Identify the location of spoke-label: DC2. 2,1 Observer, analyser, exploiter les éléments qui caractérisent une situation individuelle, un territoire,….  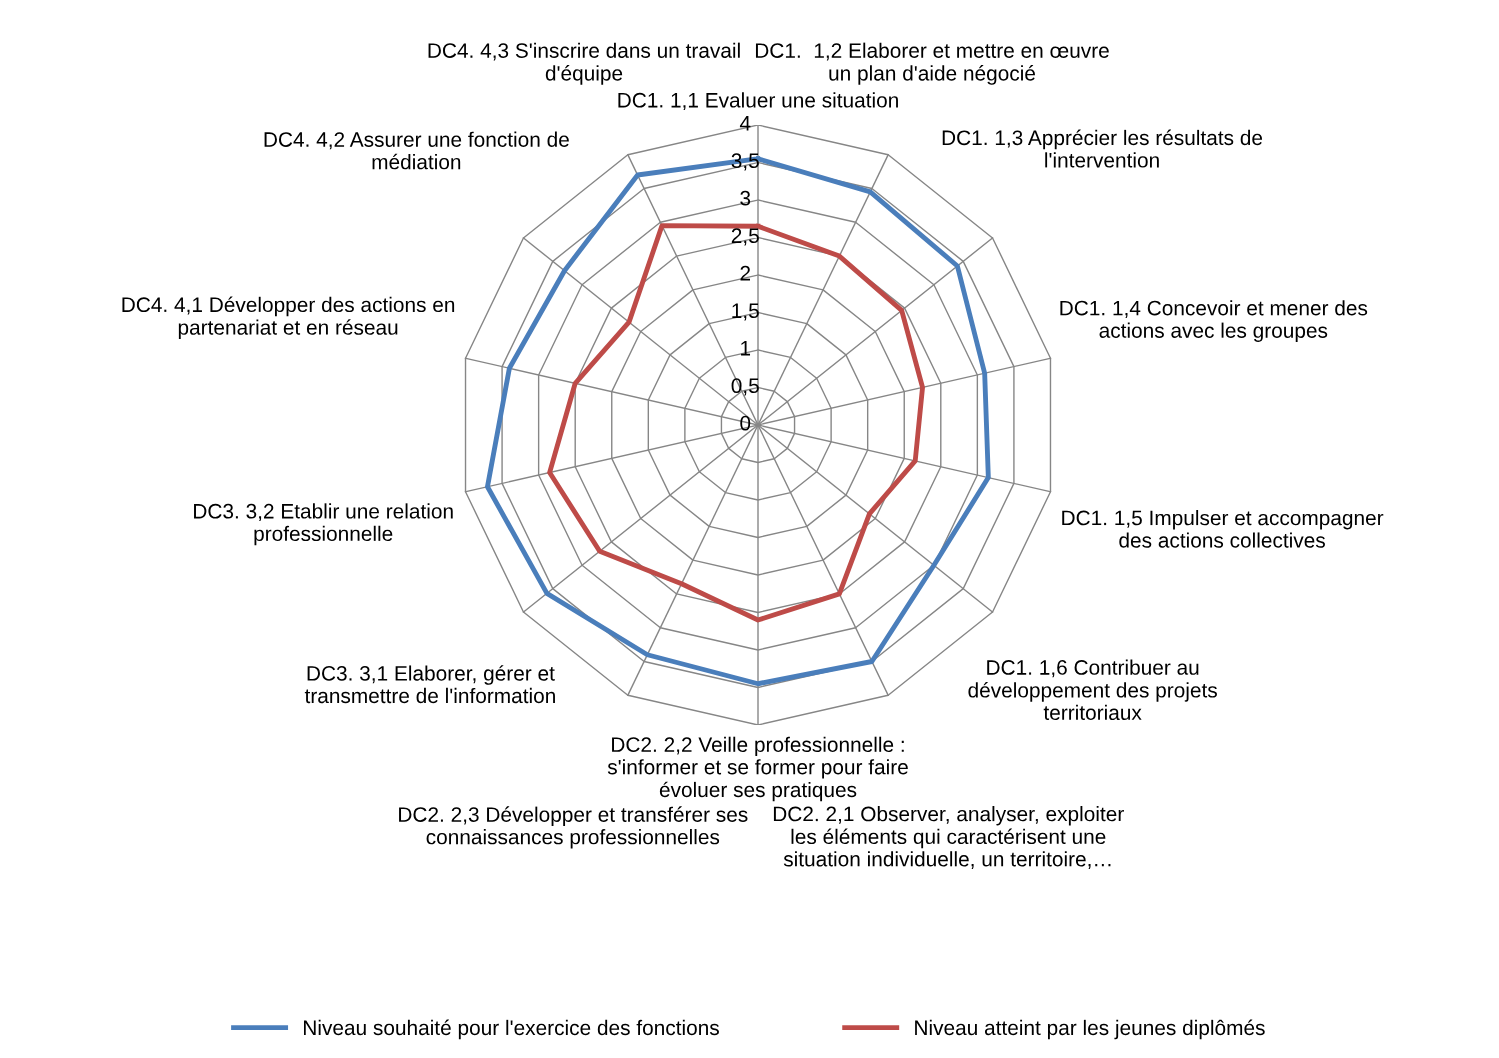
(948, 837).